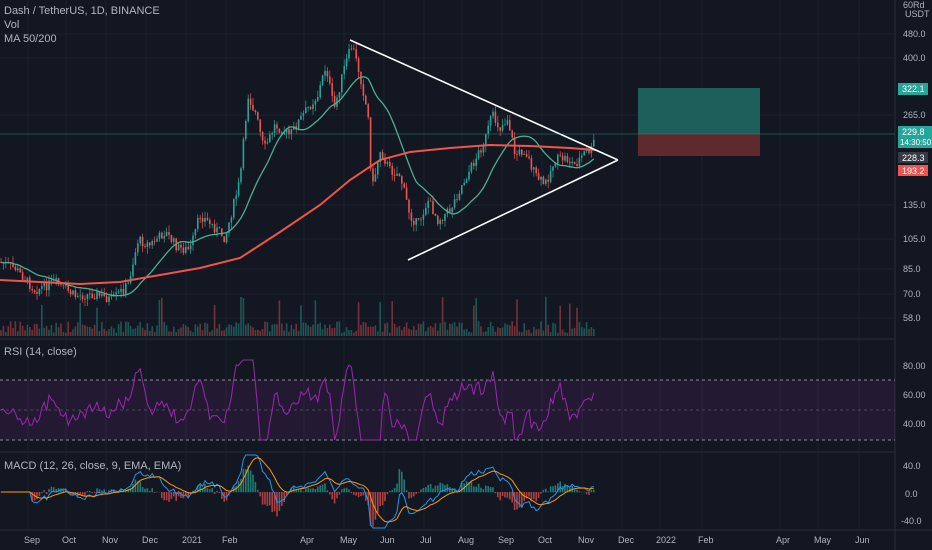 This screenshot has height=550, width=932. What do you see at coordinates (30, 39) in the screenshot?
I see `ma-legend: MA 50/200` at bounding box center [30, 39].